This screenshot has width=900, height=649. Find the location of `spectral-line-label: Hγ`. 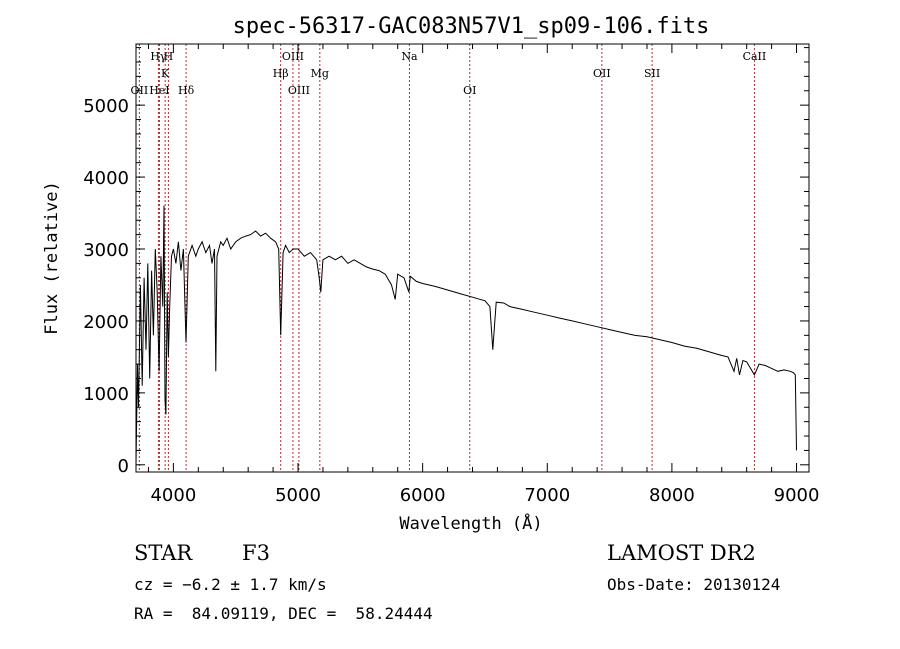

spectral-line-label: Hγ is located at coordinates (158, 56).